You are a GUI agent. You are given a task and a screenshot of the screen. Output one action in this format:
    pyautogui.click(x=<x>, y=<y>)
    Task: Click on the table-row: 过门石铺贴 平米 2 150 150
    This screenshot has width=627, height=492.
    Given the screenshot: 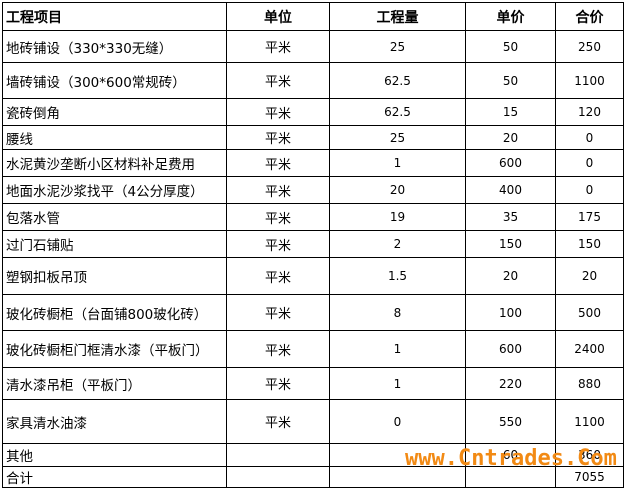 What is the action you would take?
    pyautogui.click(x=313, y=244)
    